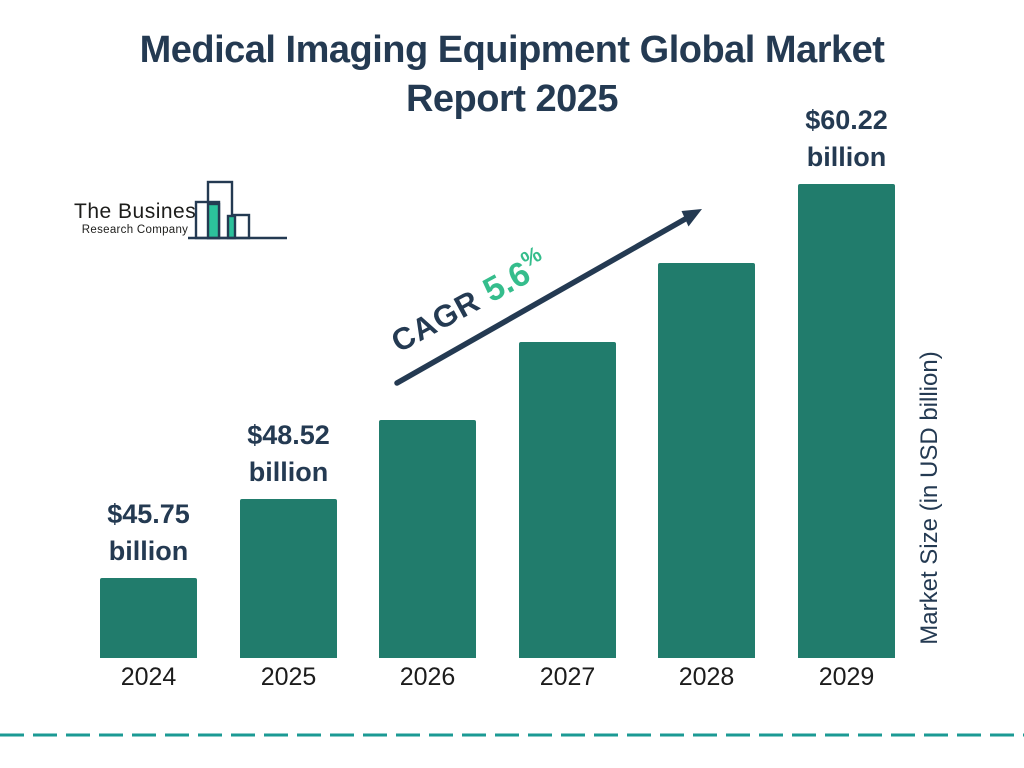 This screenshot has height=768, width=1024. Describe the element at coordinates (512, 50) in the screenshot. I see `page-title-line1: Medical Imaging Equipment Global Market` at that location.